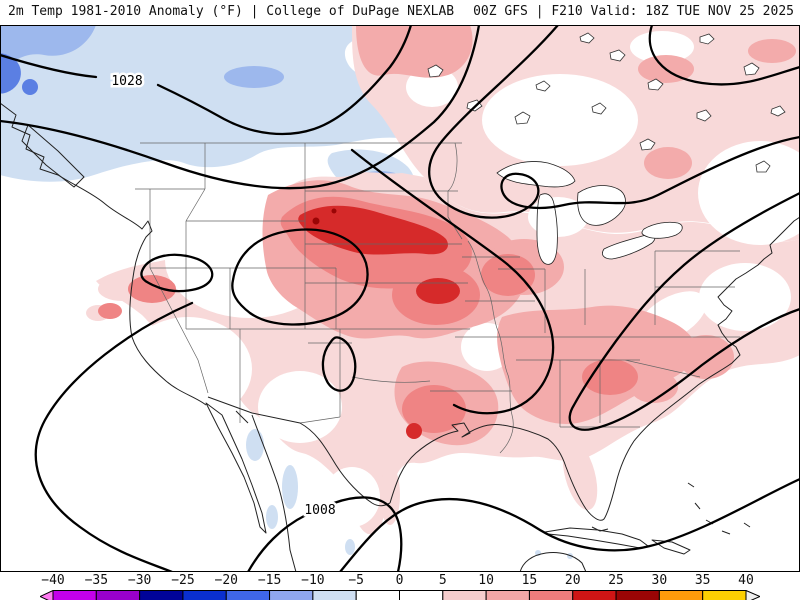  Describe the element at coordinates (746, 580) in the screenshot. I see `colorbar-tick: 40` at that location.